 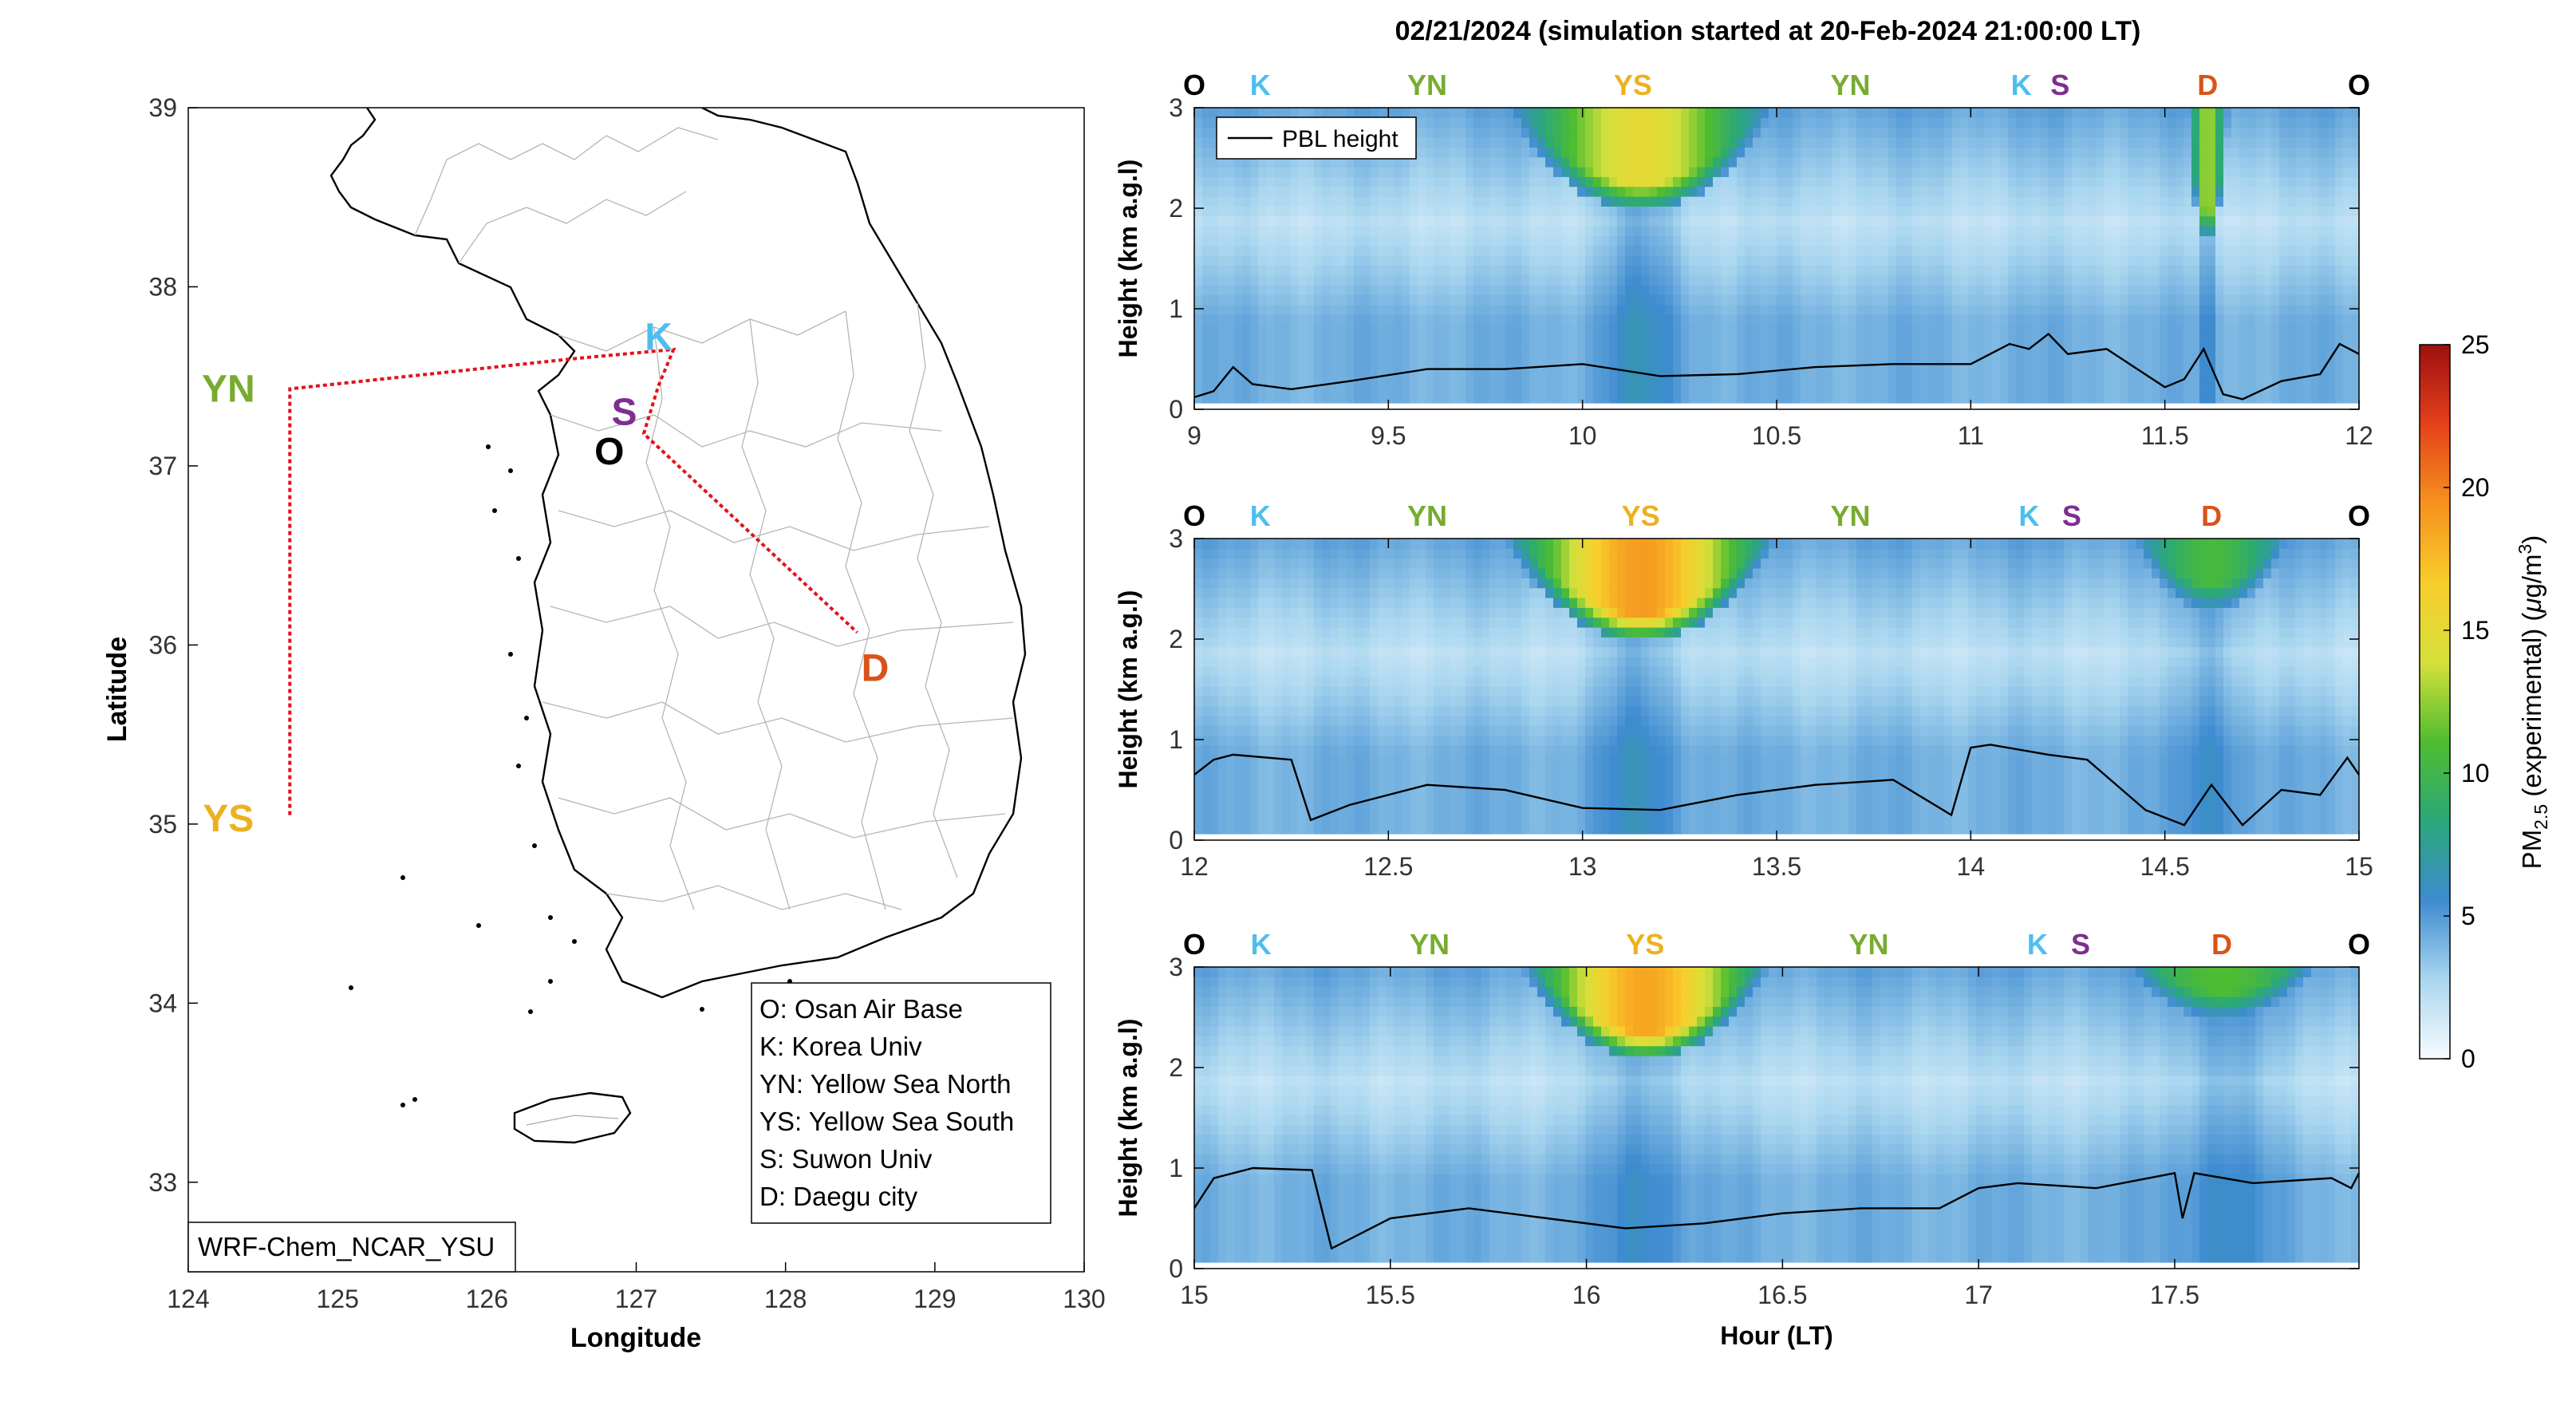 I want to click on x-tick-label: 11, so click(x=1971, y=435).